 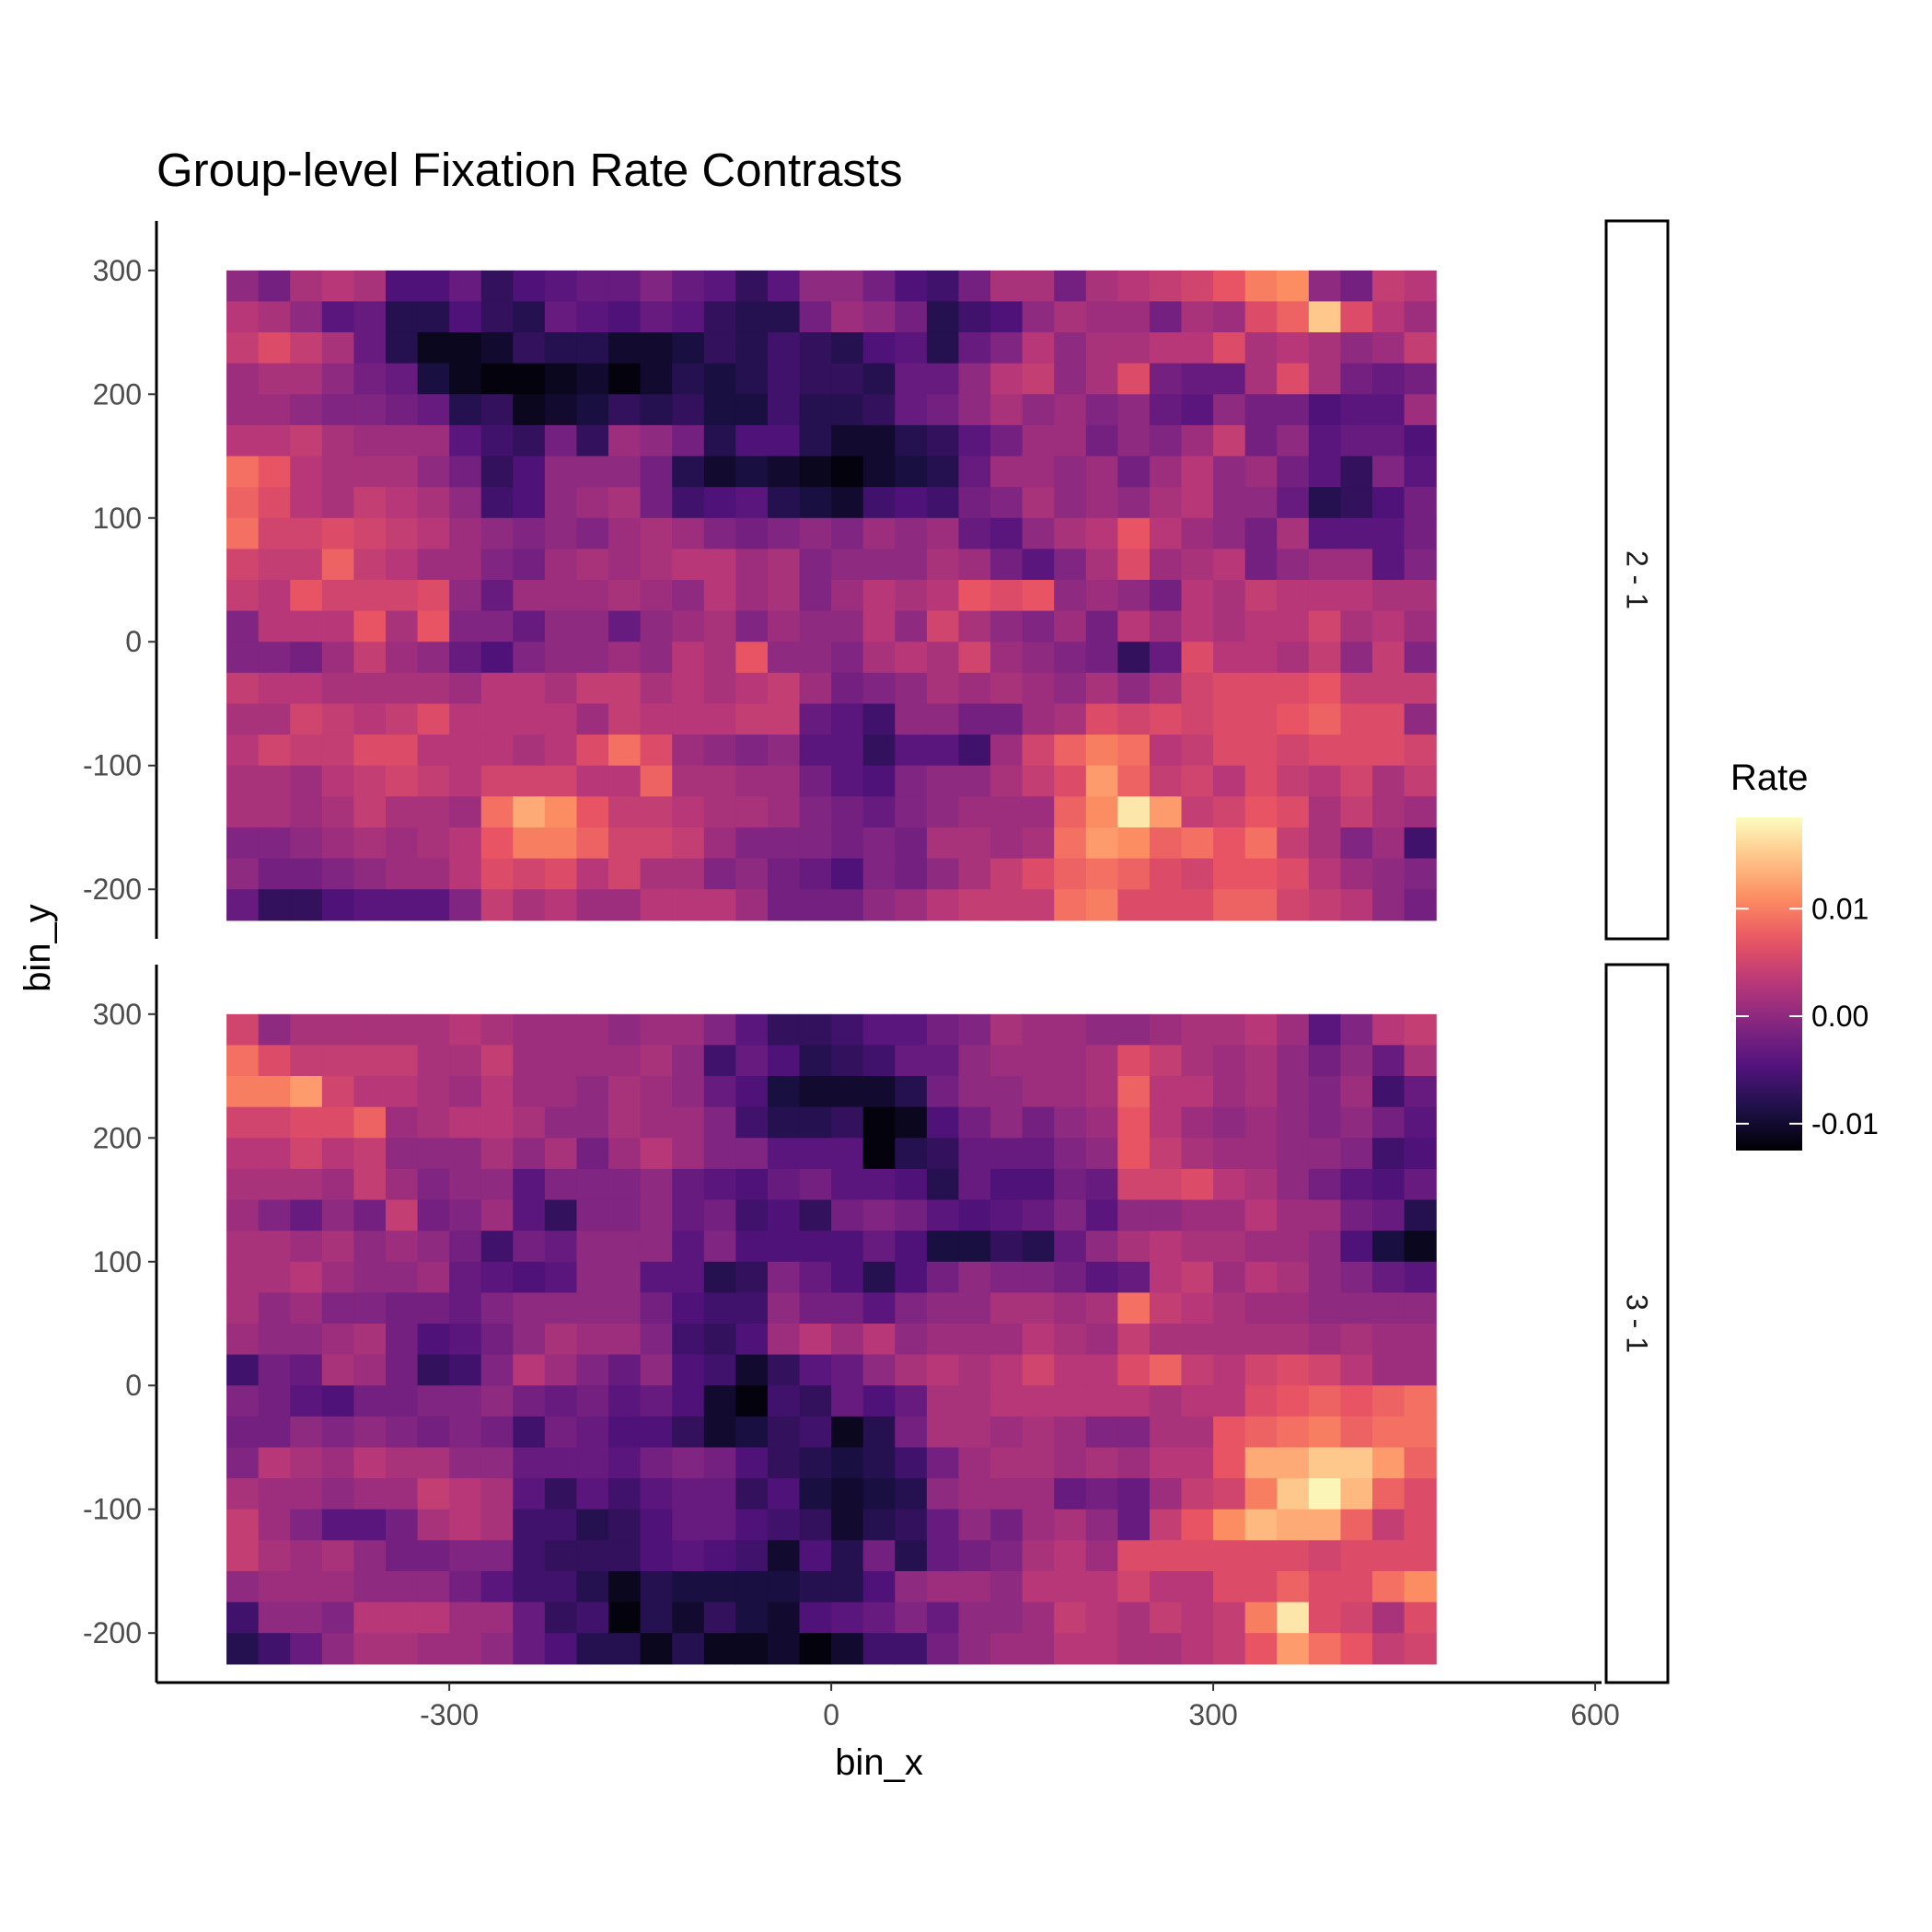 I want to click on y-tick-label: -200, so click(x=113, y=1633).